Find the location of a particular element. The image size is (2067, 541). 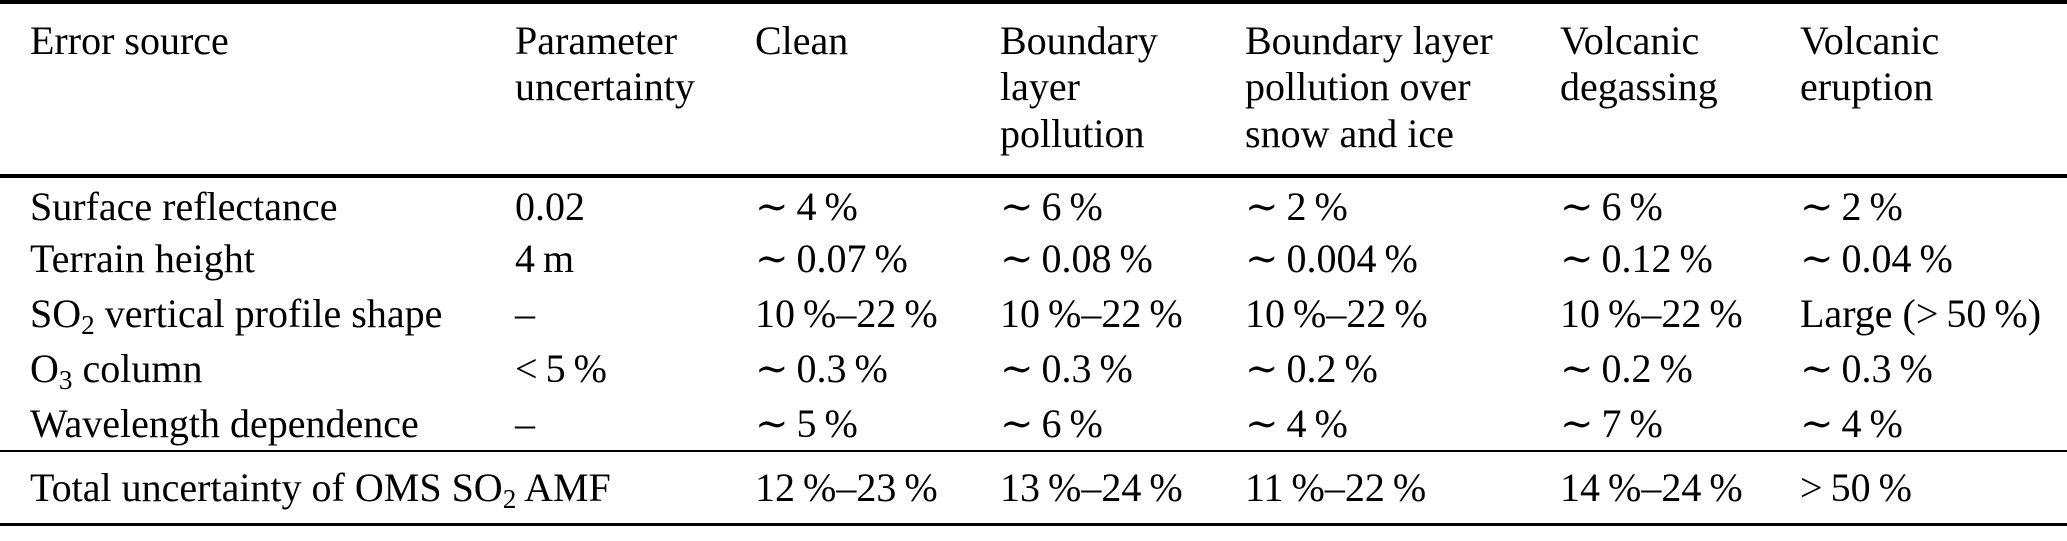

cell-volcanic-degassing: ∼ 7 % is located at coordinates (1680, 424).